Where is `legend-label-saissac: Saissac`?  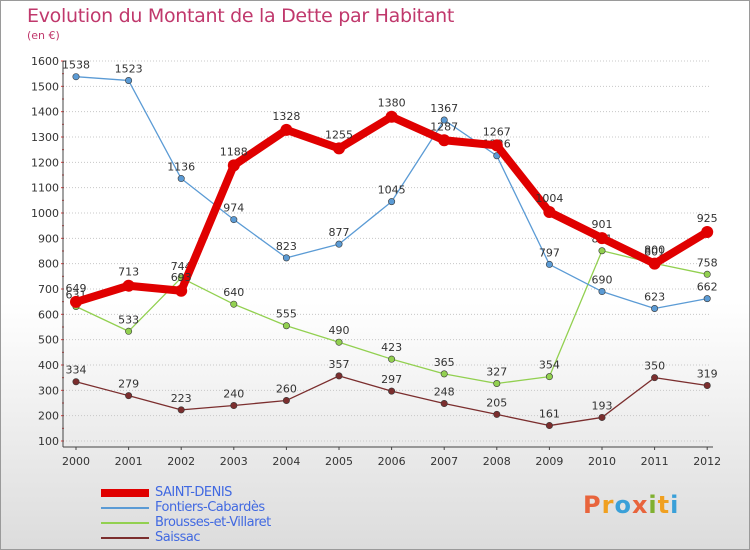 legend-label-saissac: Saissac is located at coordinates (178, 537).